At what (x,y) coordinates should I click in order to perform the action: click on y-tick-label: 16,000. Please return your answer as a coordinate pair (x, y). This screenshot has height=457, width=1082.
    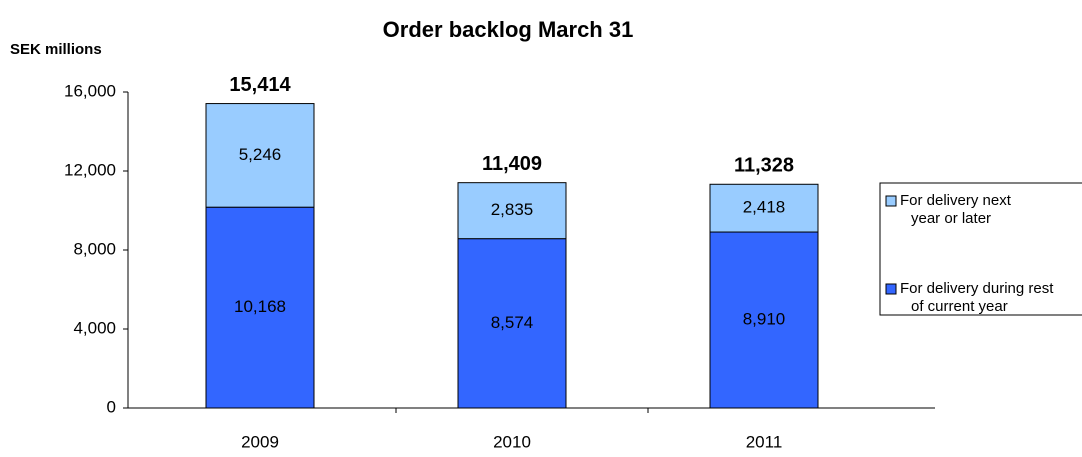
    Looking at the image, I should click on (90, 90).